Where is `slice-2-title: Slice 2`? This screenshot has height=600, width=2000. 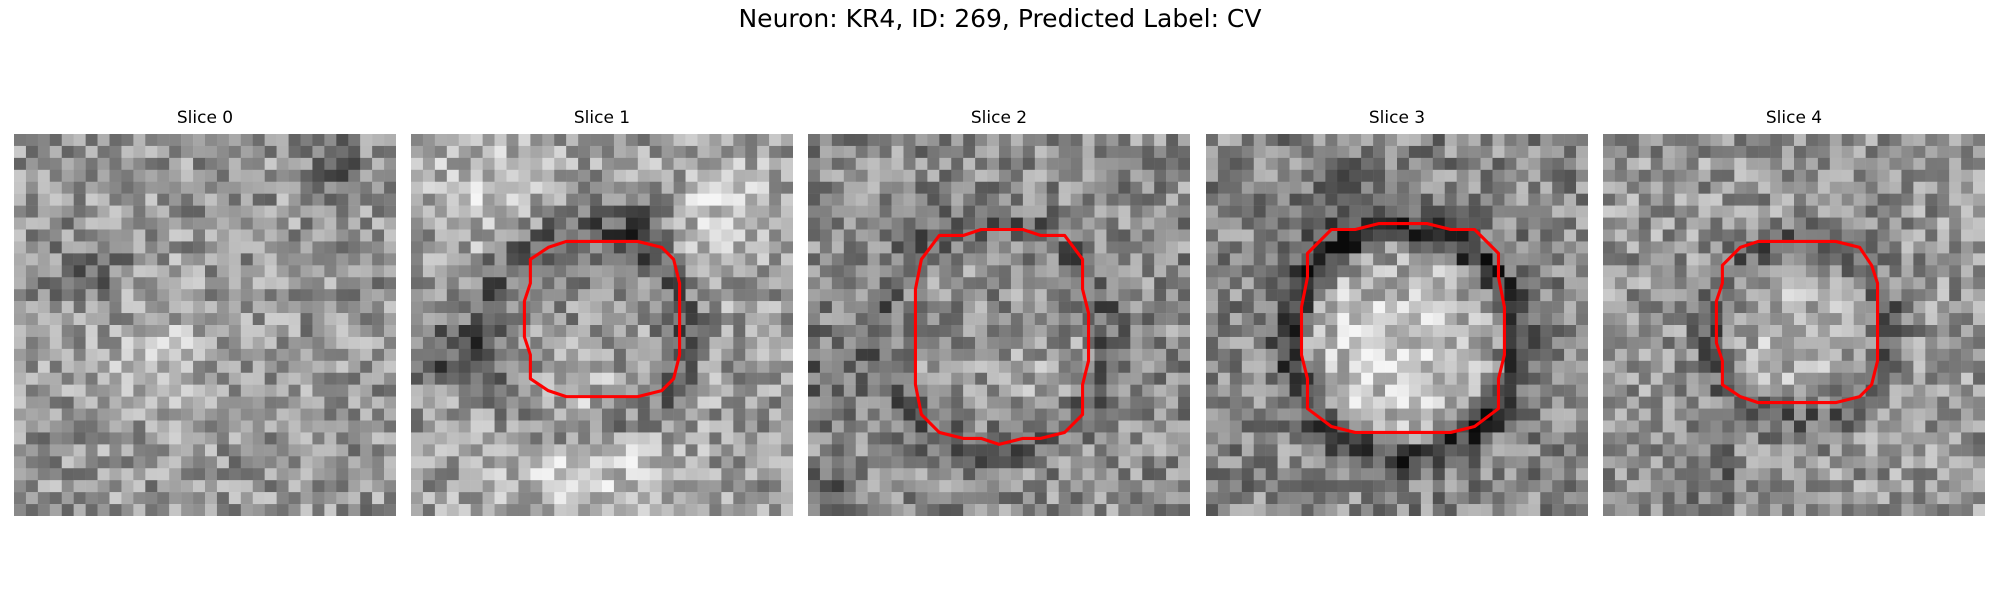
slice-2-title: Slice 2 is located at coordinates (999, 118).